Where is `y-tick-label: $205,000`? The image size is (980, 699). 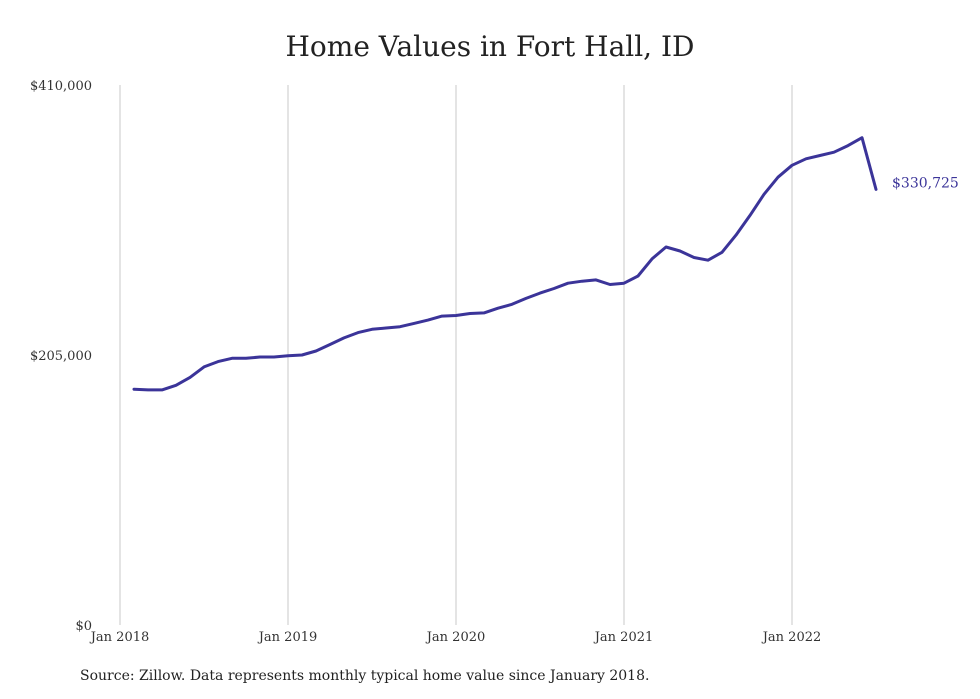
y-tick-label: $205,000 is located at coordinates (61, 356).